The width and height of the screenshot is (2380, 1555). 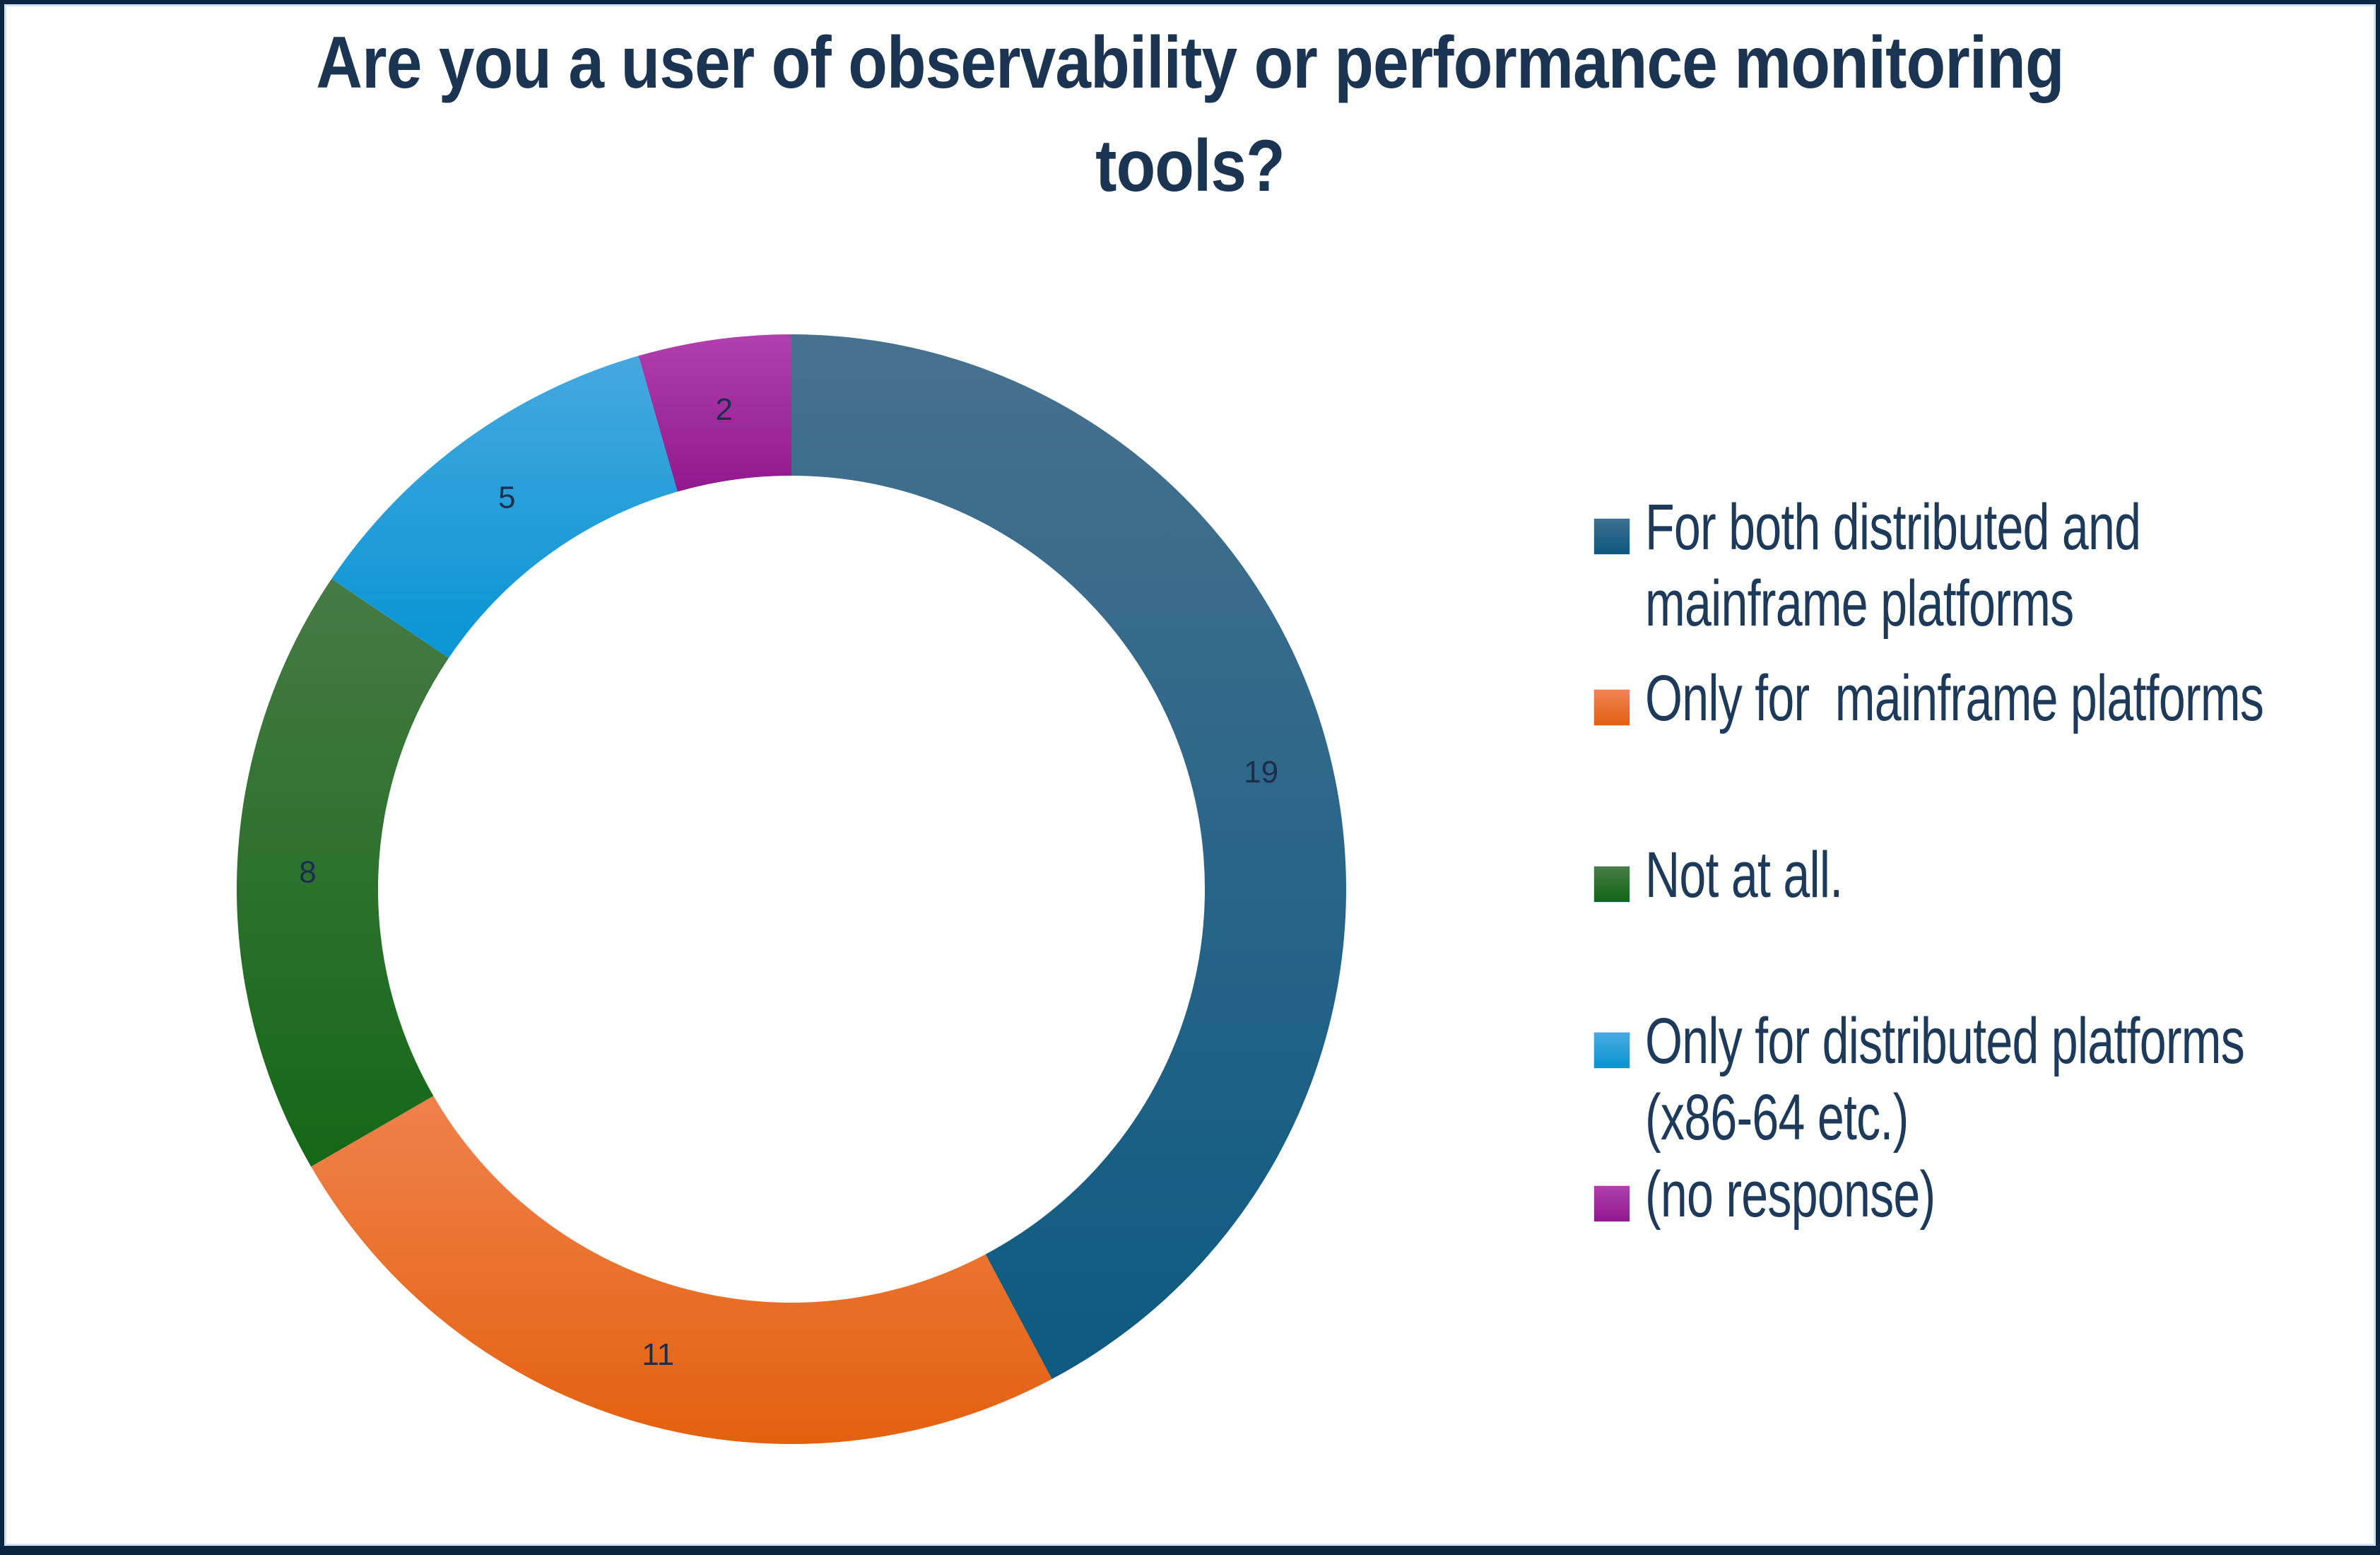 I want to click on legend-label: (no response), so click(x=1791, y=1194).